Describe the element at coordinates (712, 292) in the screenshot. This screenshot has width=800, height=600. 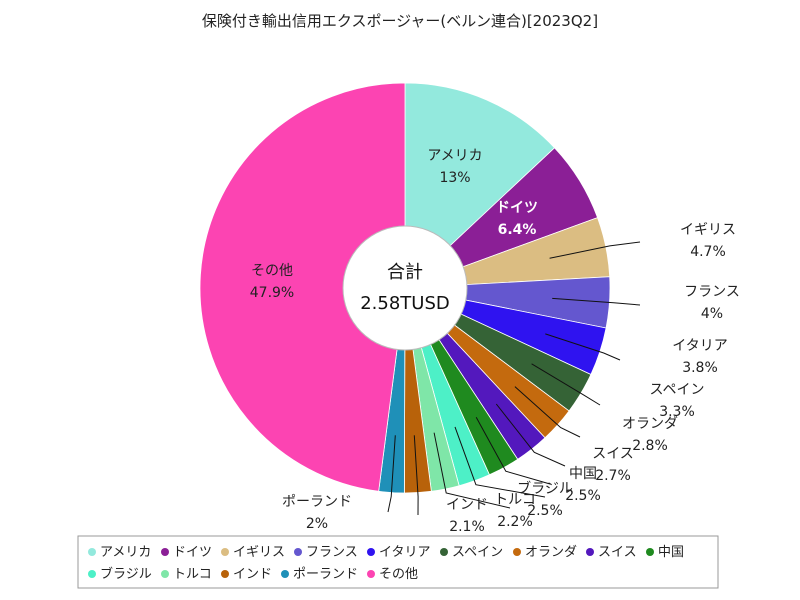
I see `slice-name-label: フランス` at that location.